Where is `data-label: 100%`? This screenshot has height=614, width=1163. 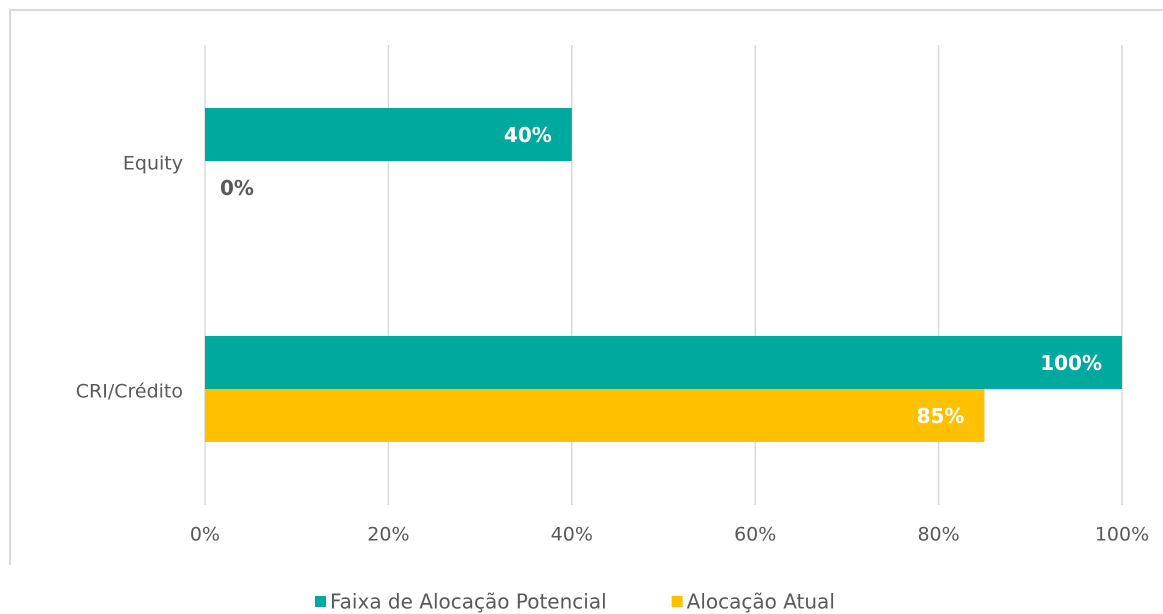
data-label: 100% is located at coordinates (1071, 363).